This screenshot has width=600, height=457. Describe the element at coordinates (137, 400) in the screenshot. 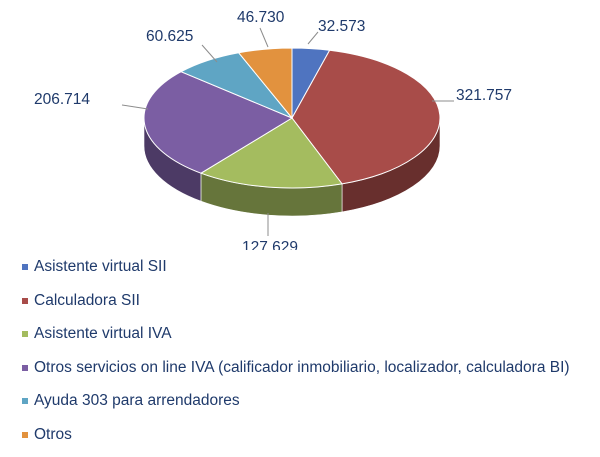

I see `legend-label: Ayuda 303 para arrendadores` at that location.